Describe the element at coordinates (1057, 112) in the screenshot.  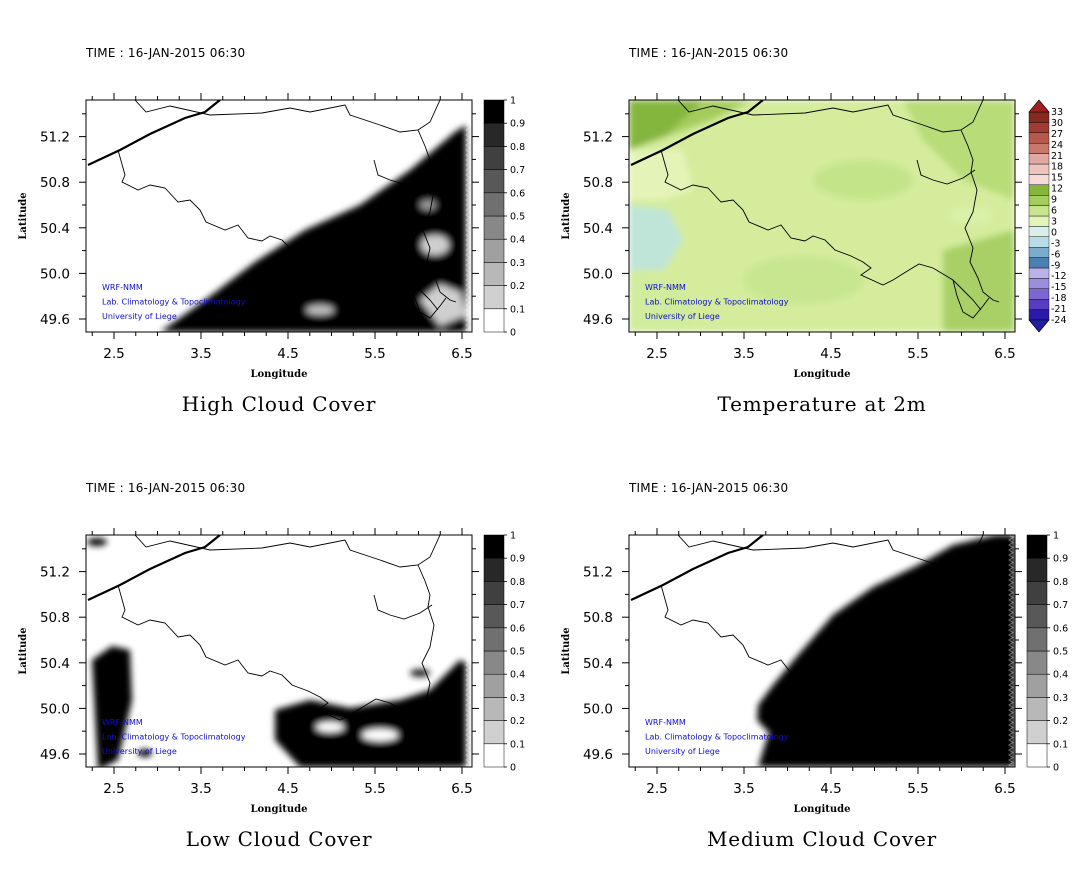
I see `colorbar-label: 33` at that location.